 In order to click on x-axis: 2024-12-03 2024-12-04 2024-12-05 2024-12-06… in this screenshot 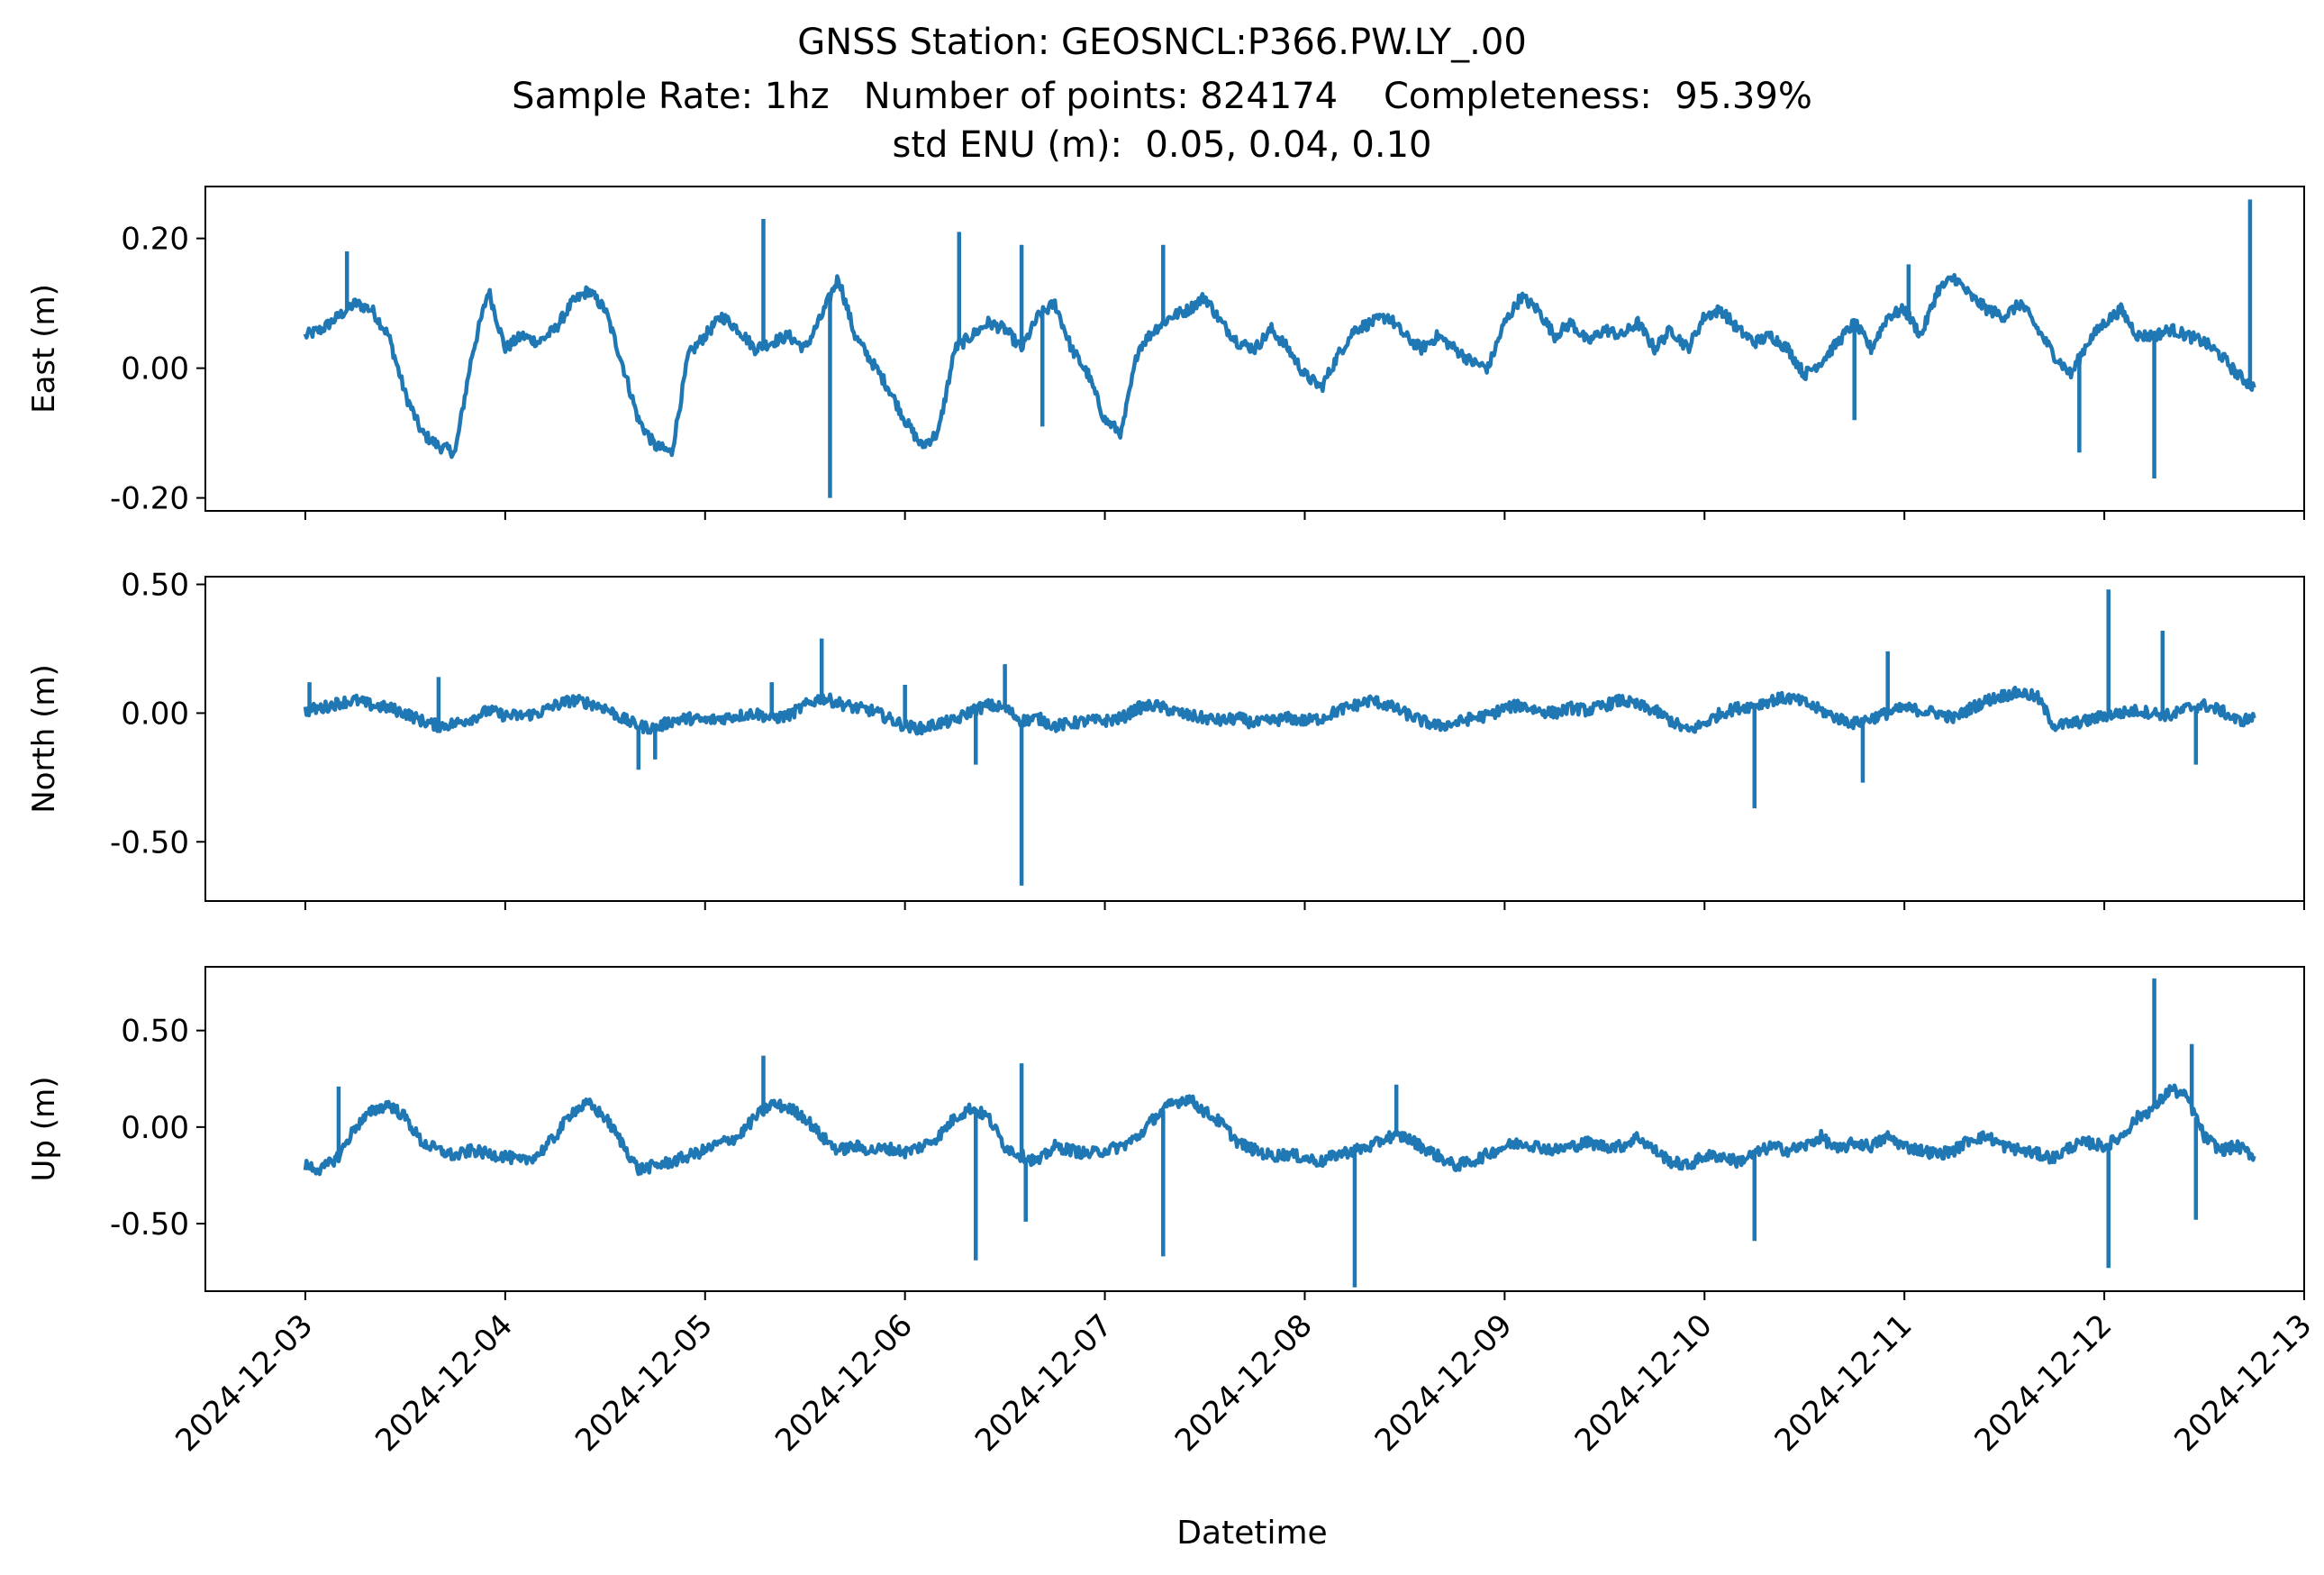, I will do `click(1243, 1383)`.